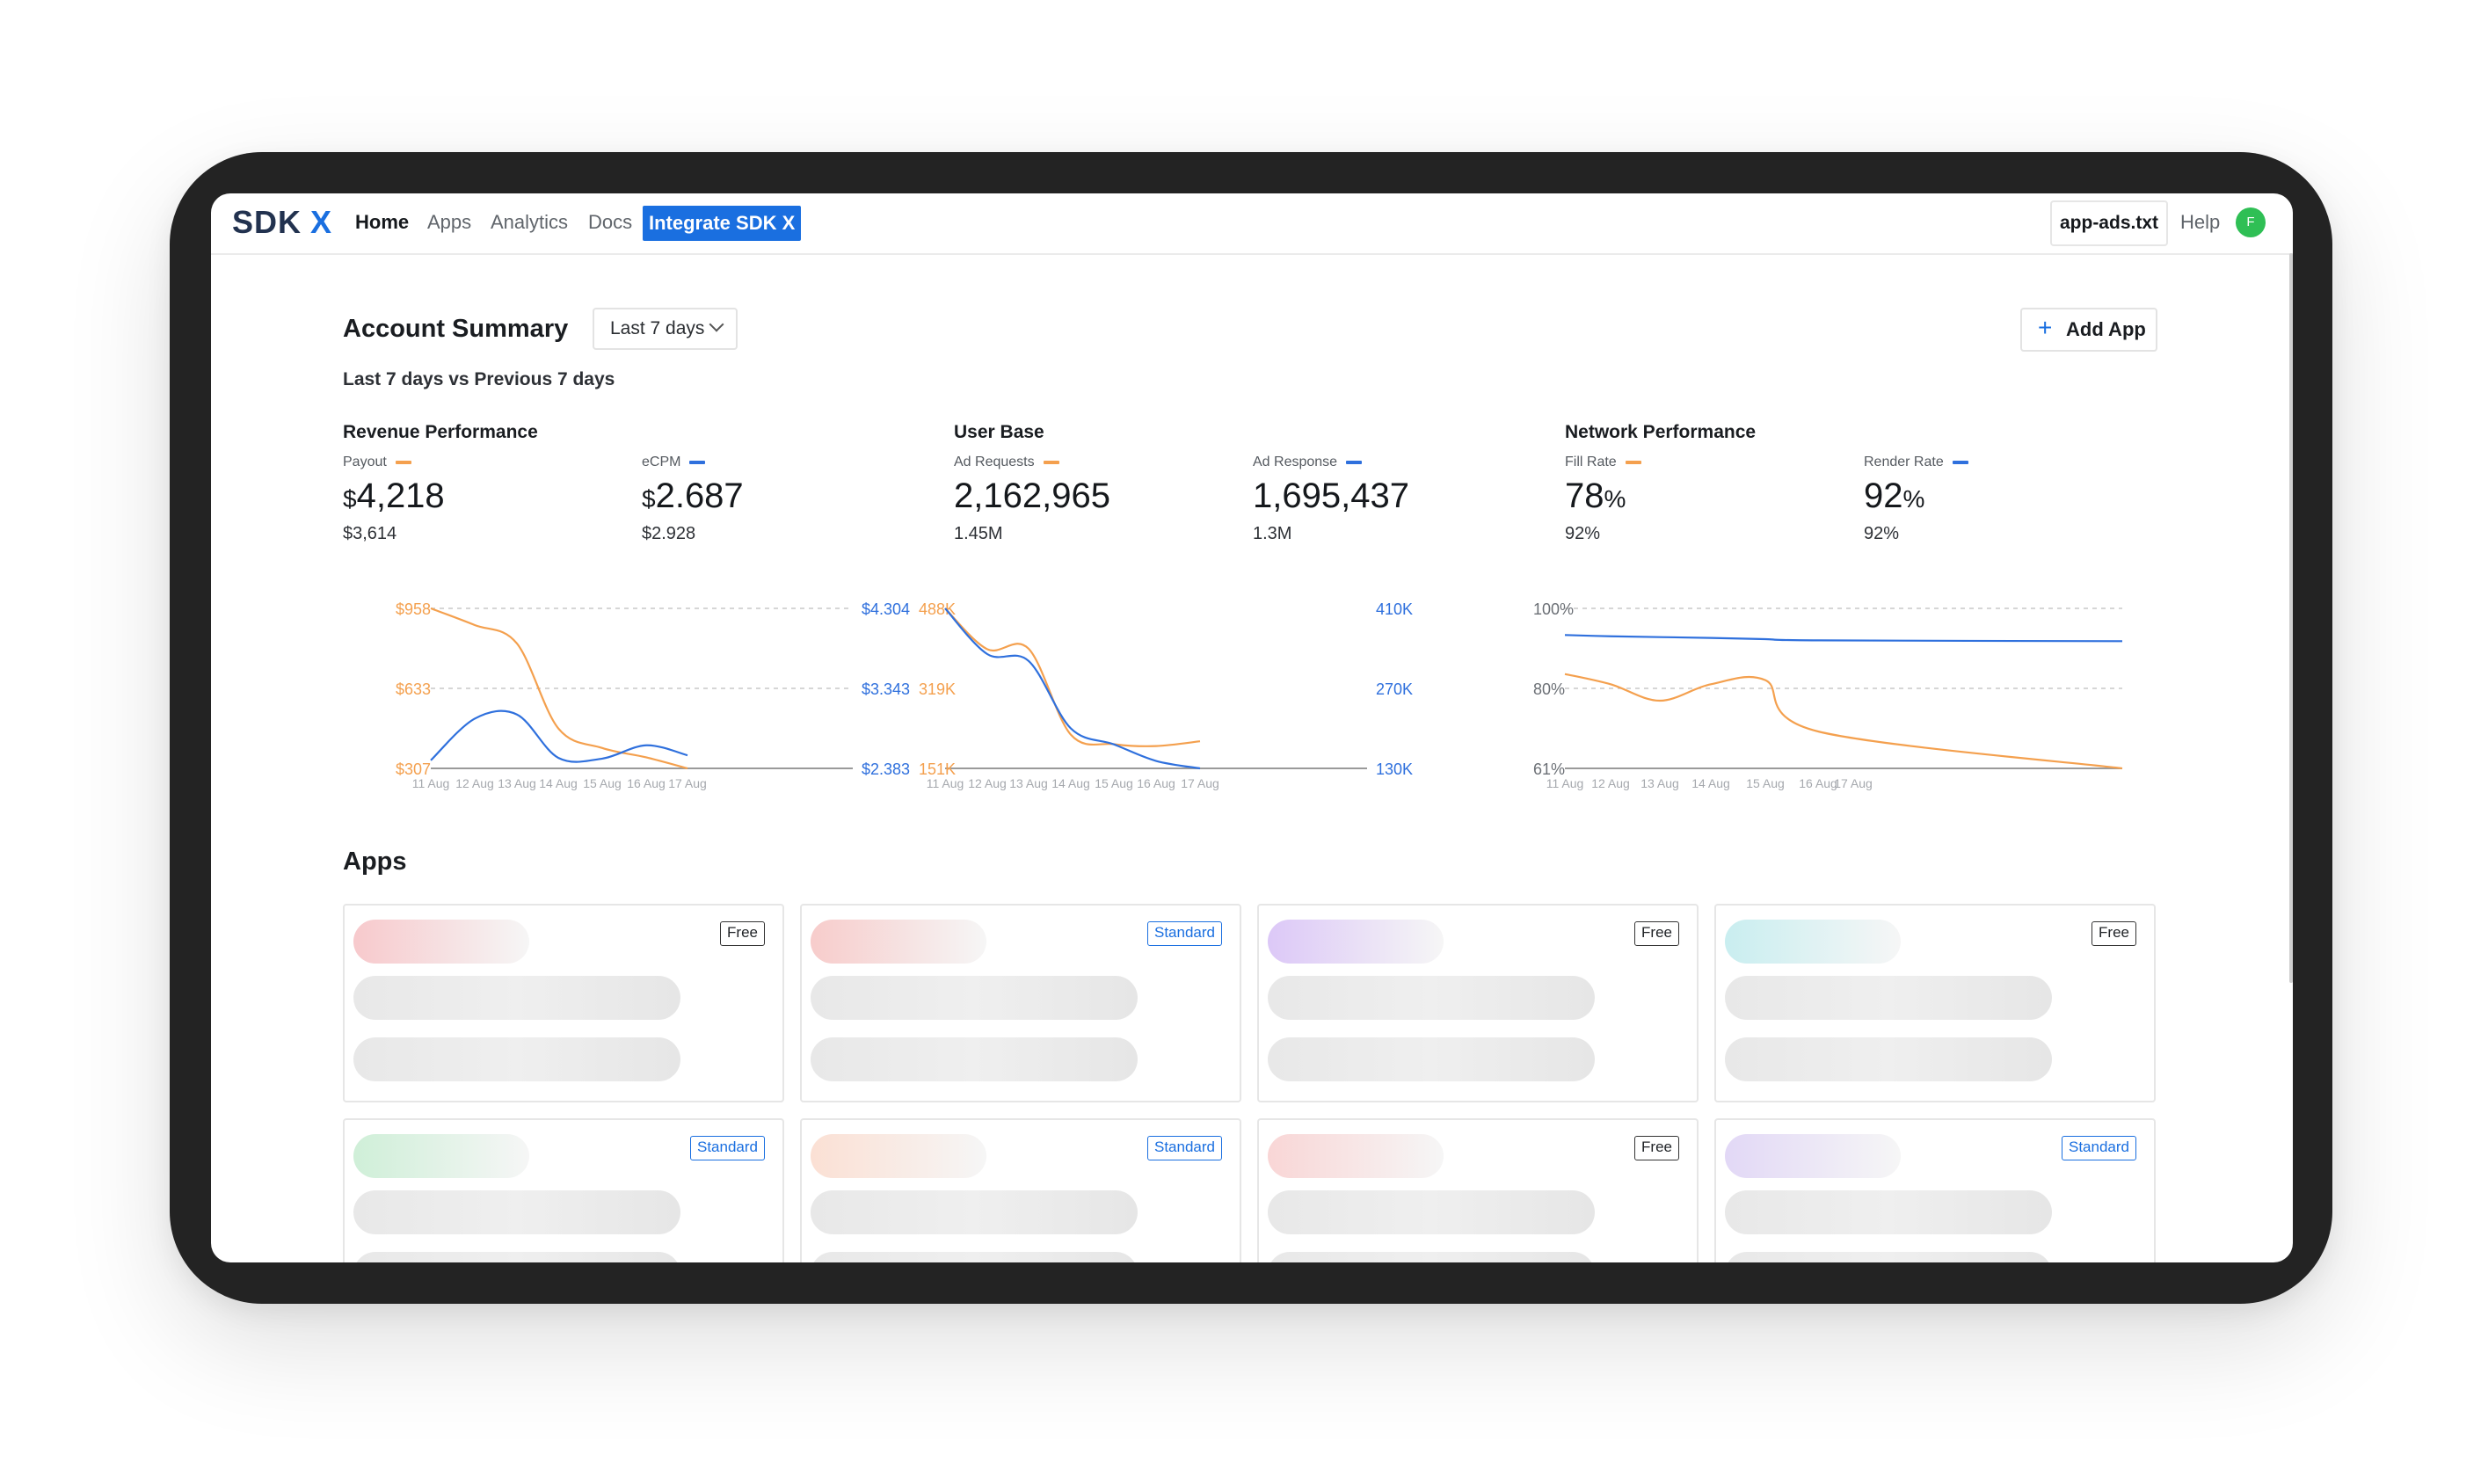 This screenshot has width=2488, height=1484. What do you see at coordinates (1661, 432) in the screenshot?
I see `section-title-network: Network Performance` at bounding box center [1661, 432].